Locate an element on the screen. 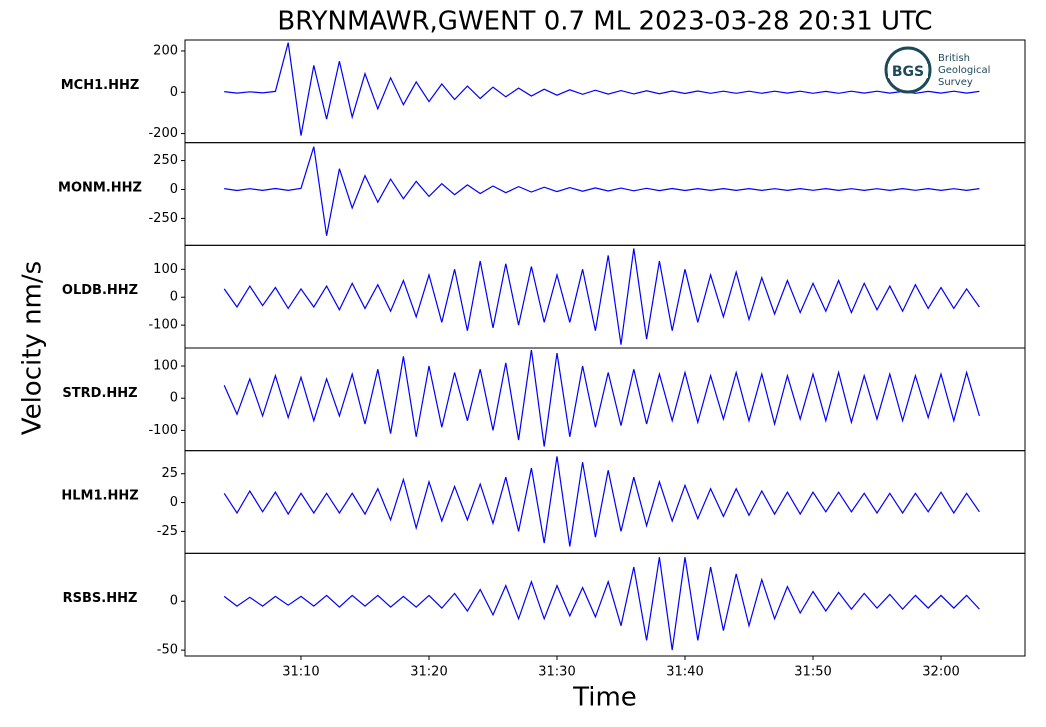 This screenshot has width=1046, height=727. y-tick-label: 250 is located at coordinates (165, 160).